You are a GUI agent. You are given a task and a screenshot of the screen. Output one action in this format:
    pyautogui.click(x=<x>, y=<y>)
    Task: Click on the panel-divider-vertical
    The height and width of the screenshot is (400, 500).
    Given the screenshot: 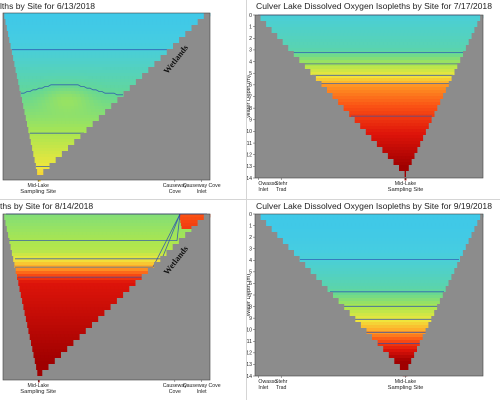 What is the action you would take?
    pyautogui.click(x=246, y=200)
    